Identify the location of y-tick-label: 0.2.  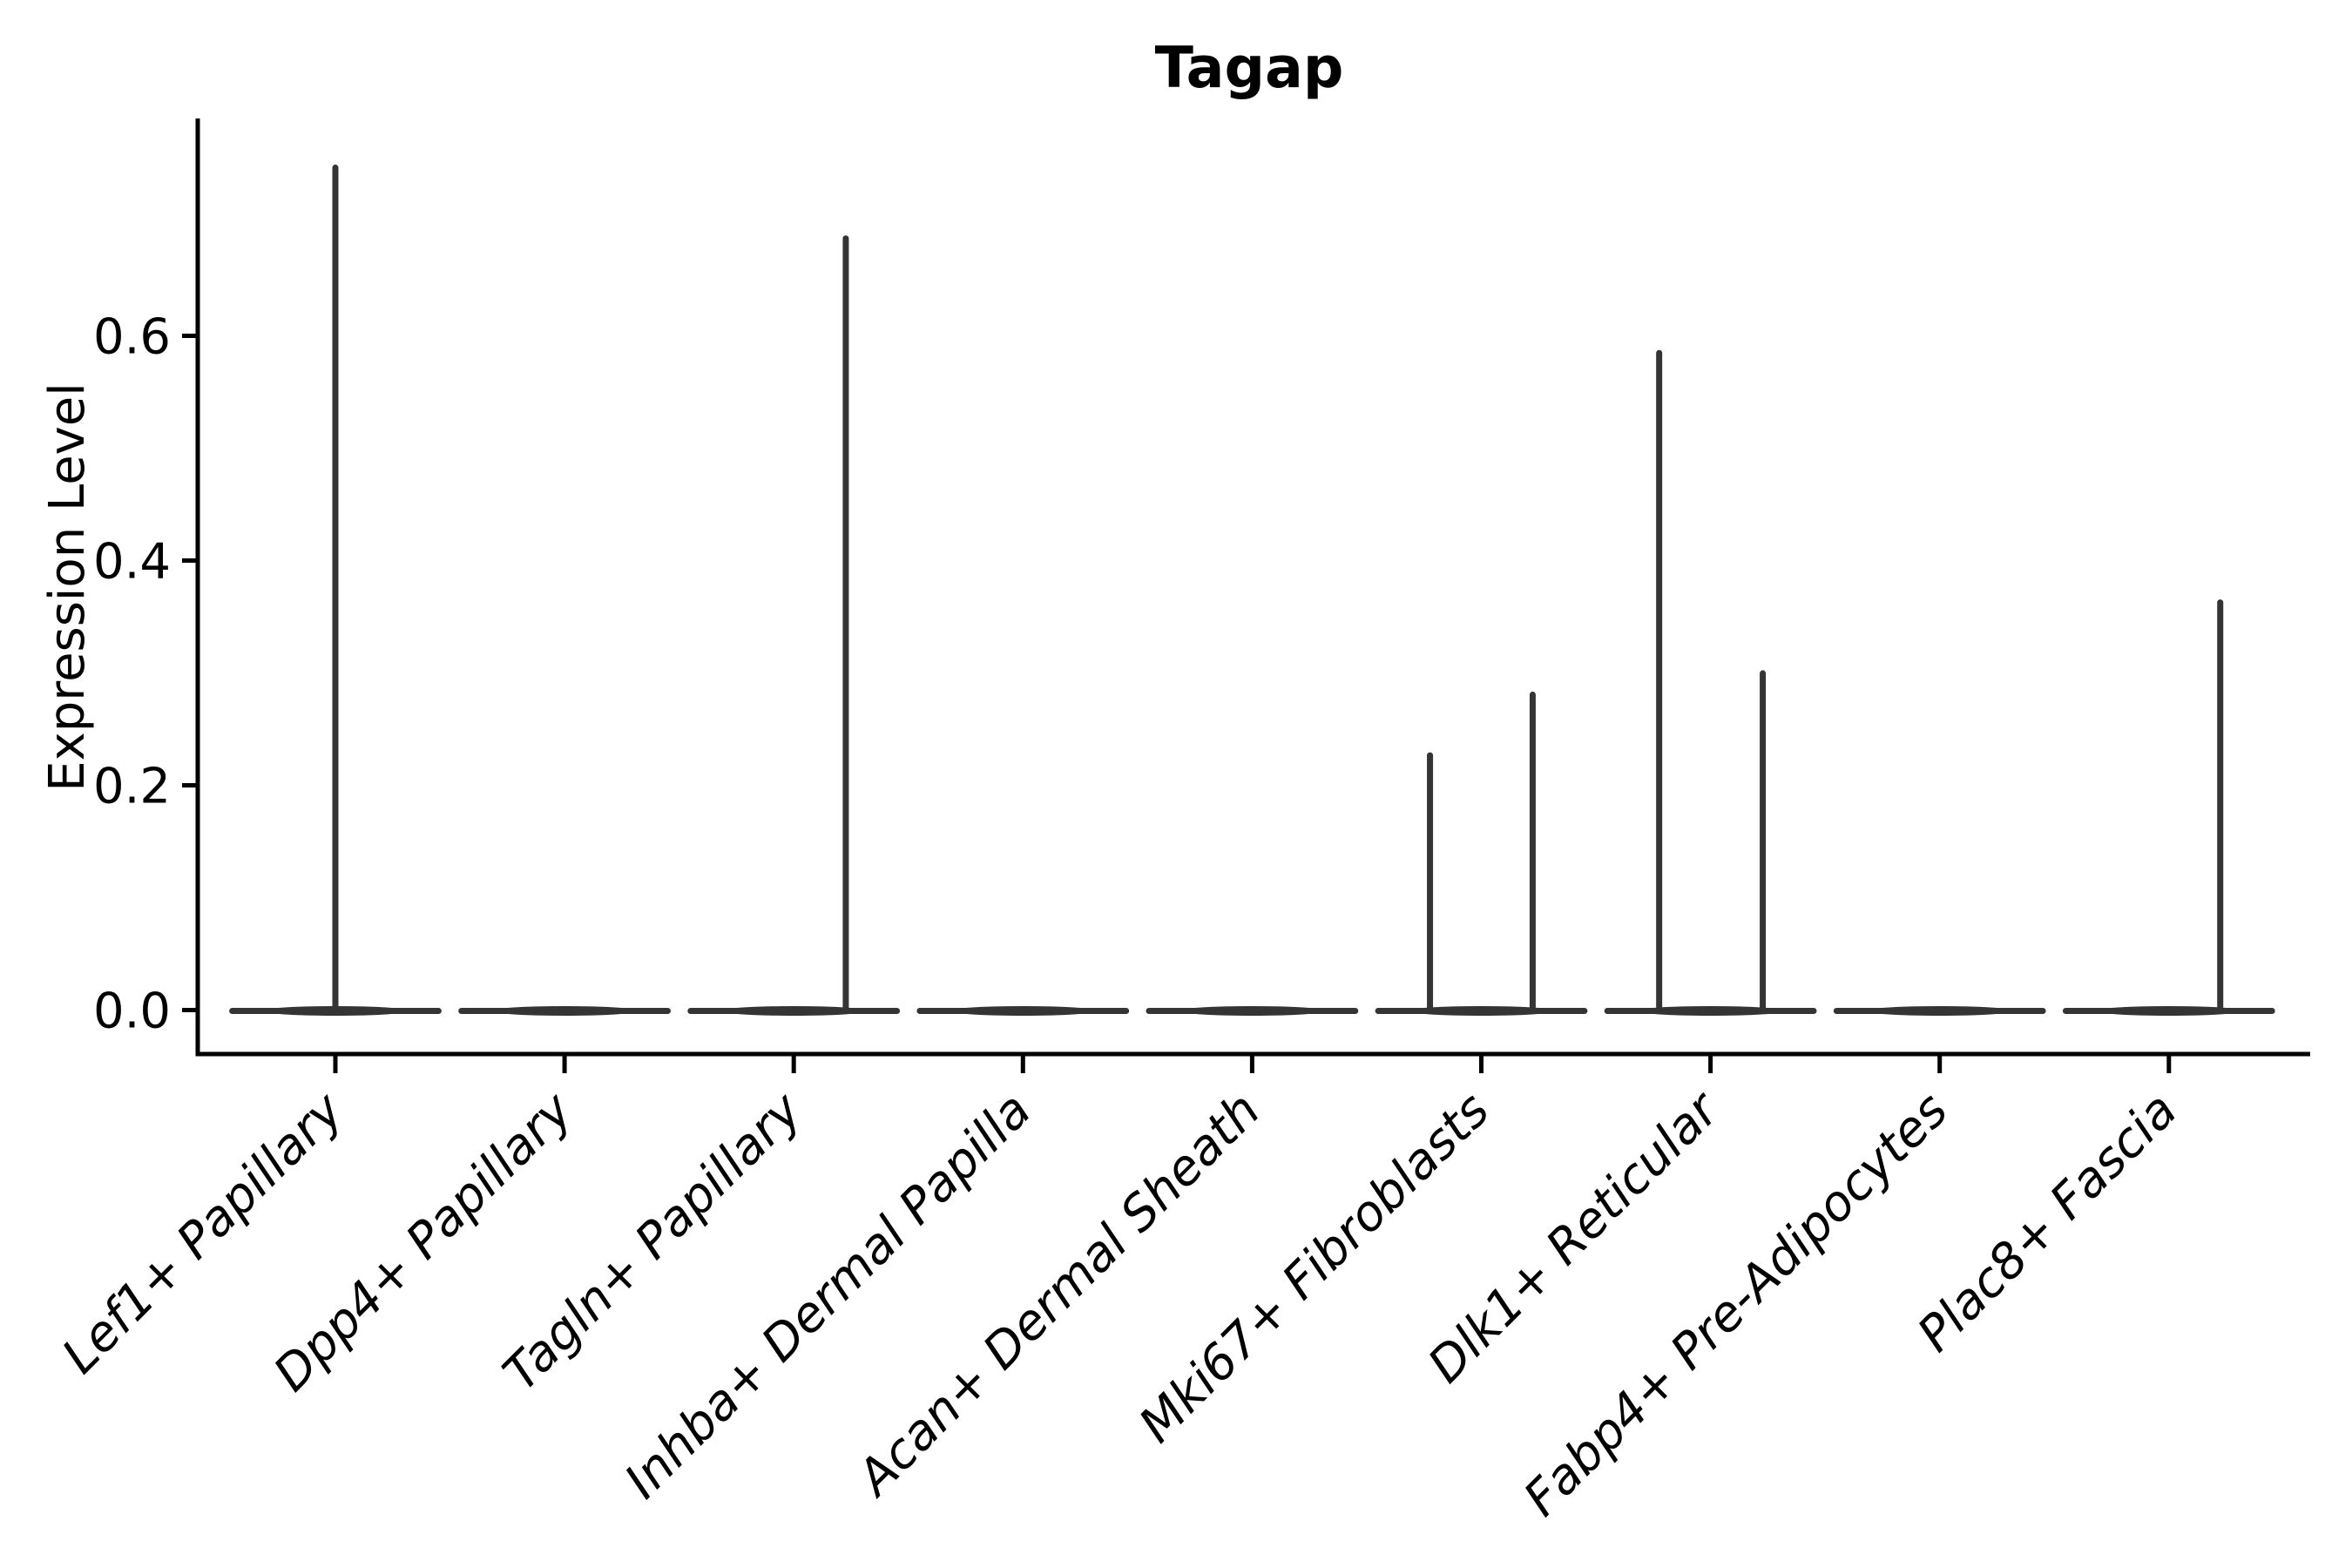
(132, 787).